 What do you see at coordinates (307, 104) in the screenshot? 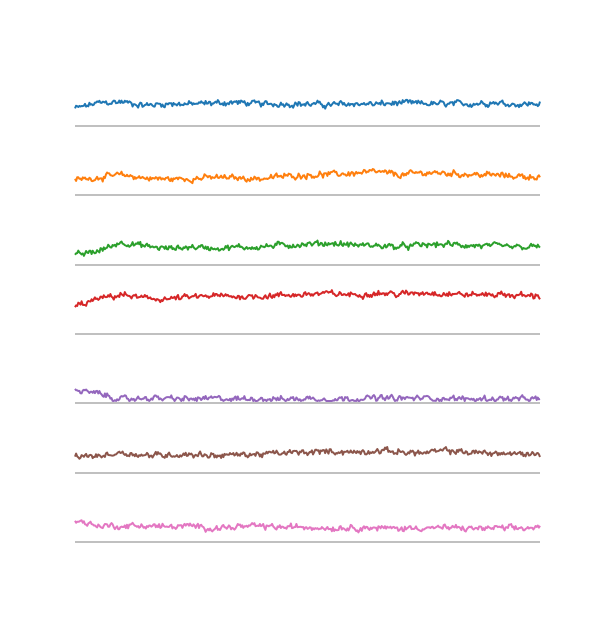
I see `series-1-line` at bounding box center [307, 104].